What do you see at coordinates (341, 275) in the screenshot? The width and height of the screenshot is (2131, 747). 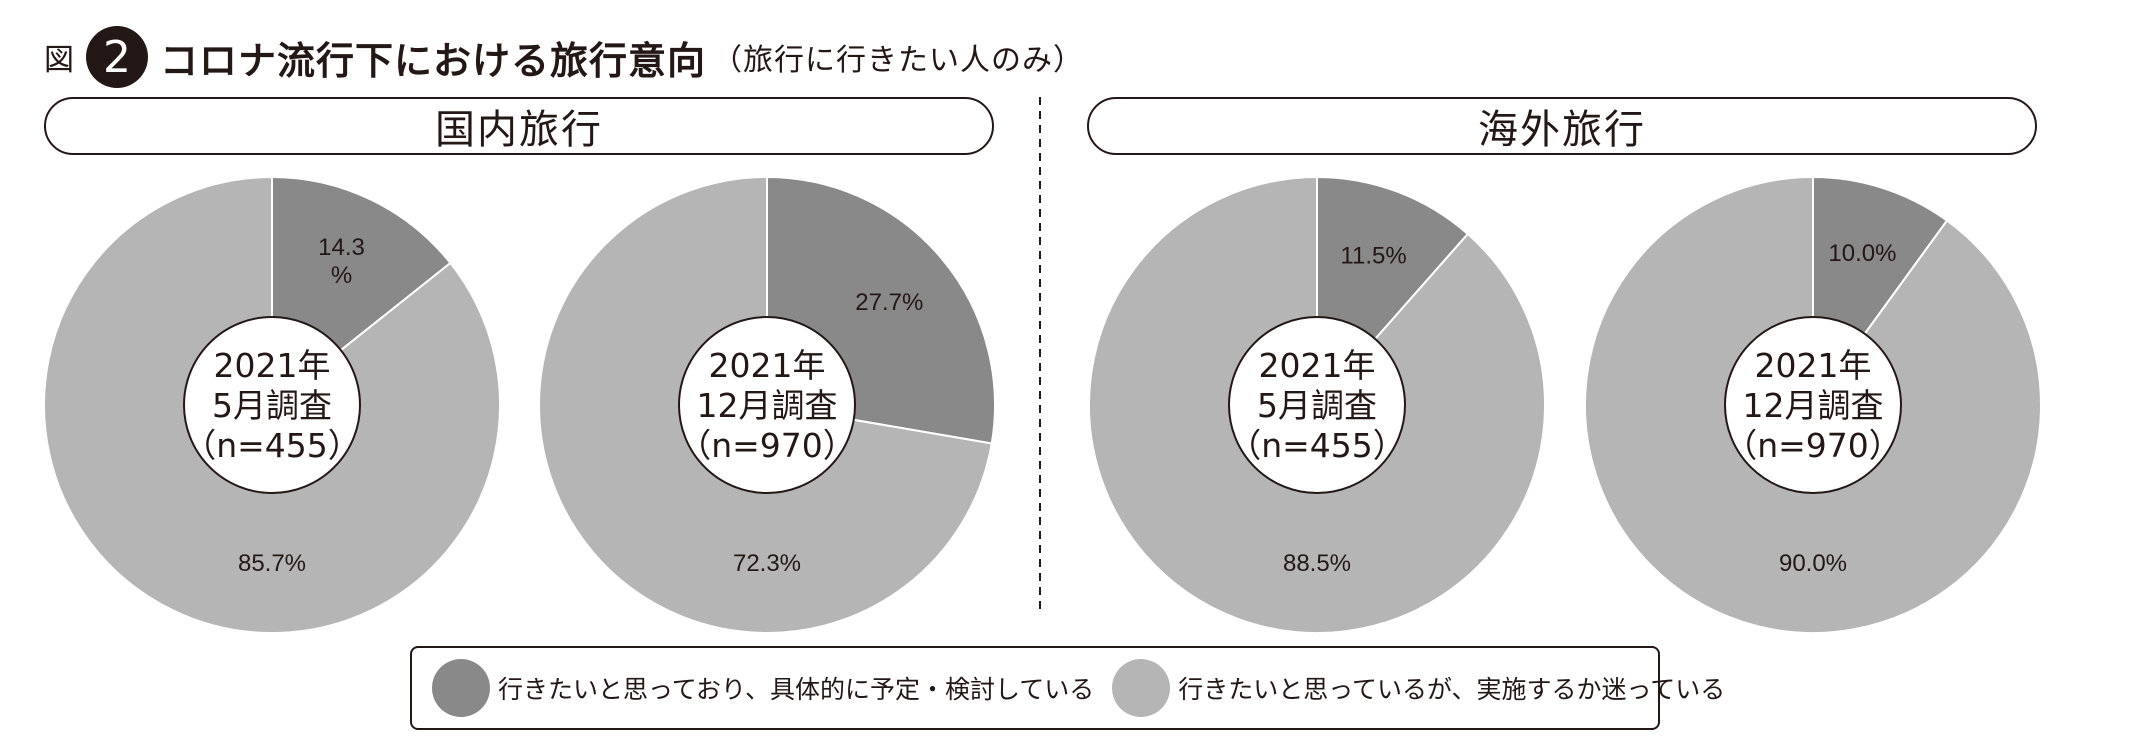 I see `pie-1-label-planning-line-2: %` at bounding box center [341, 275].